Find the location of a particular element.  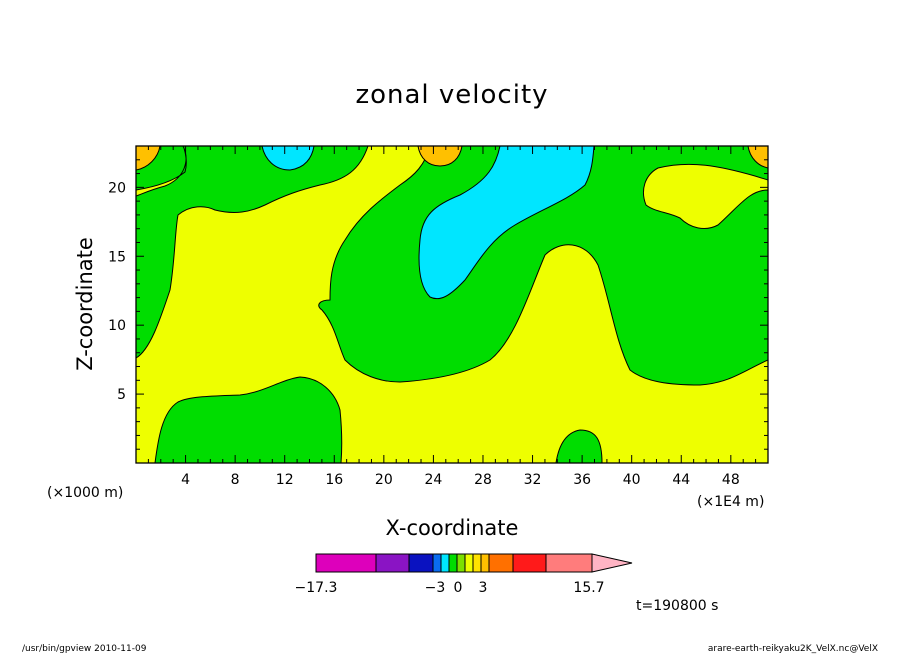

colorbar-label-zero: 0 is located at coordinates (458, 588).